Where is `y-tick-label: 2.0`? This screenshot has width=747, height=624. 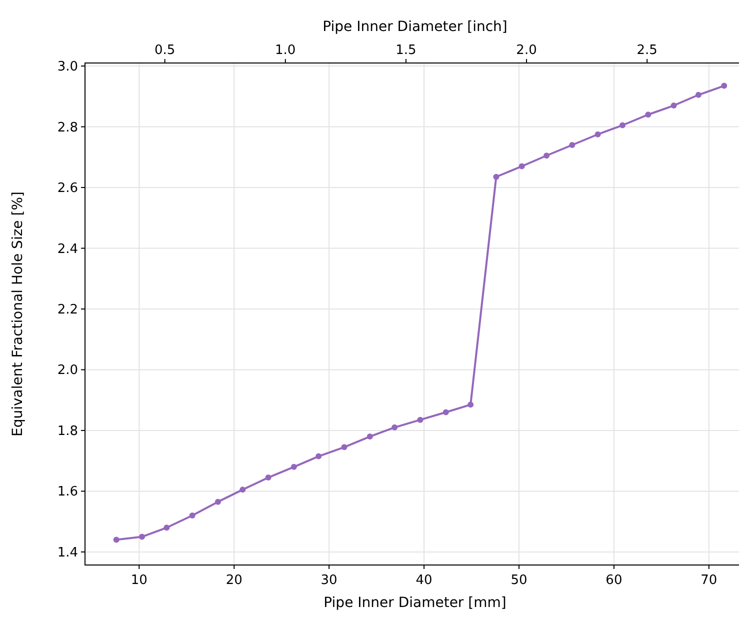 y-tick-label: 2.0 is located at coordinates (67, 370).